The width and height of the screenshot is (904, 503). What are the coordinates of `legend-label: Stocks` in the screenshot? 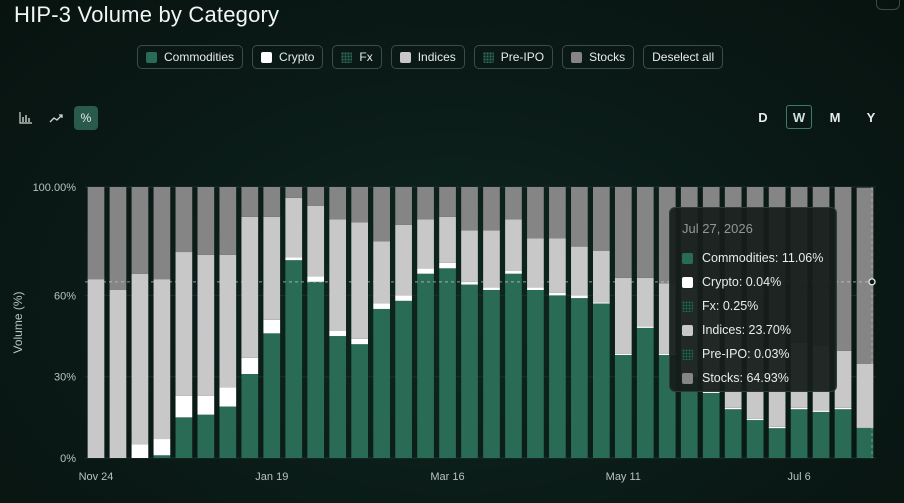 It's located at (607, 57).